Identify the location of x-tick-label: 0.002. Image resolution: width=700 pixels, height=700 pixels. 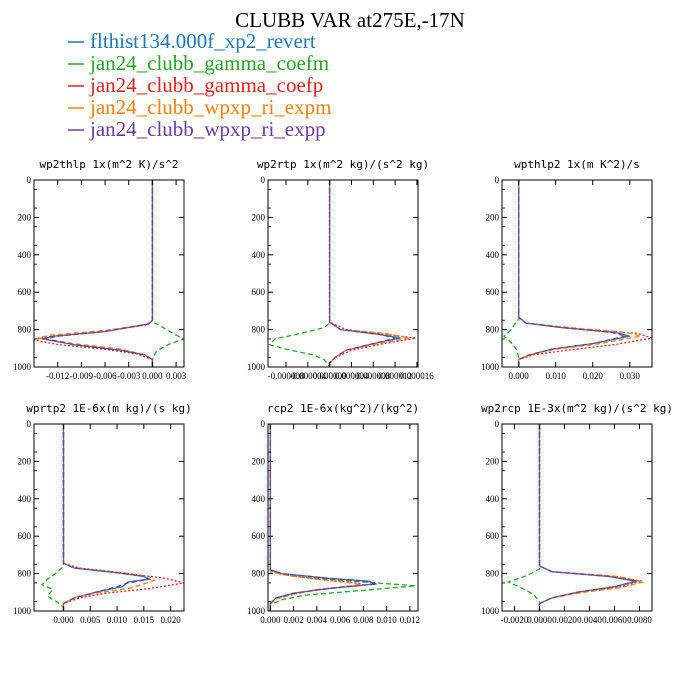
(293, 620).